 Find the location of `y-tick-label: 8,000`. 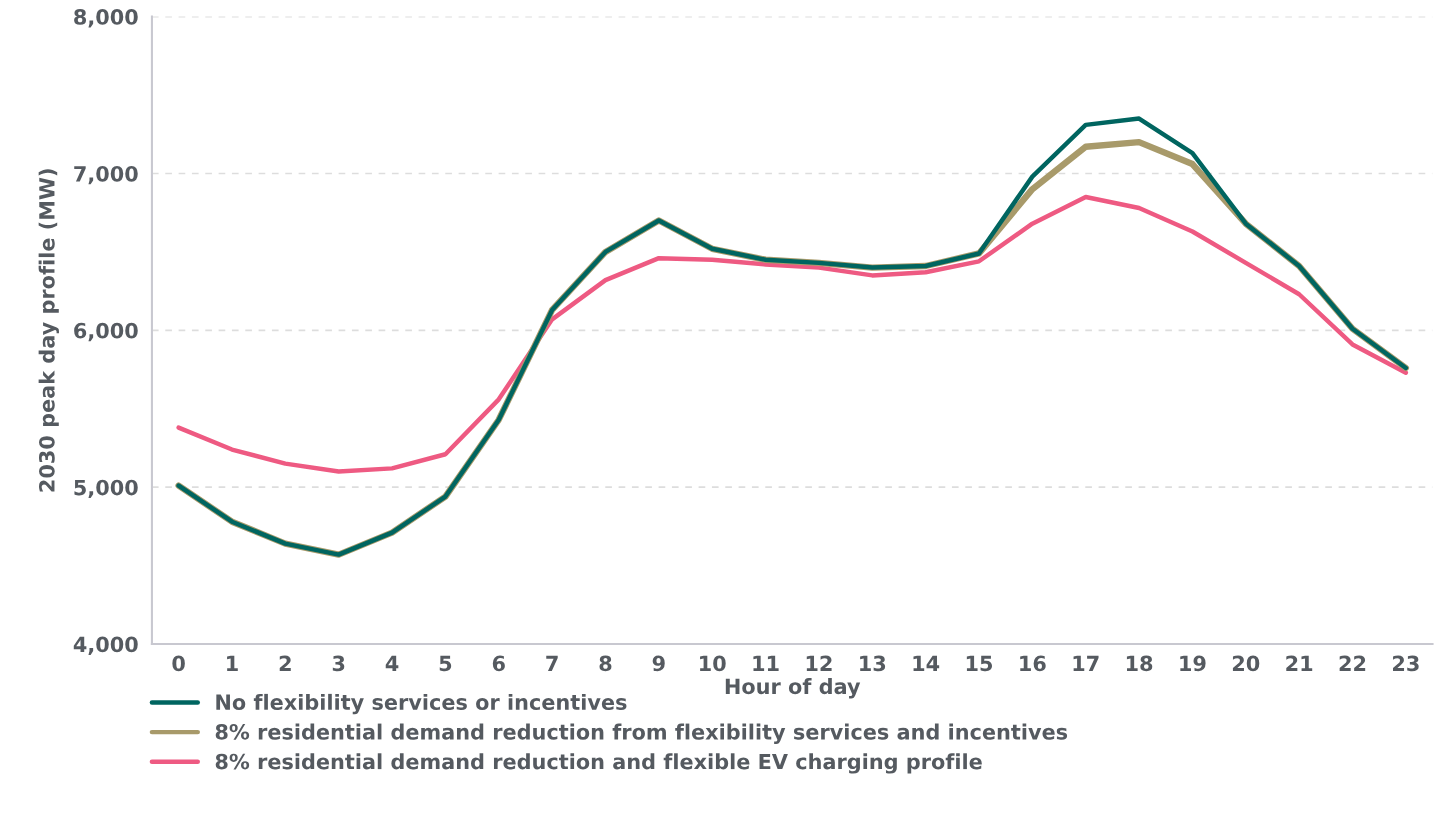

y-tick-label: 8,000 is located at coordinates (106, 18).